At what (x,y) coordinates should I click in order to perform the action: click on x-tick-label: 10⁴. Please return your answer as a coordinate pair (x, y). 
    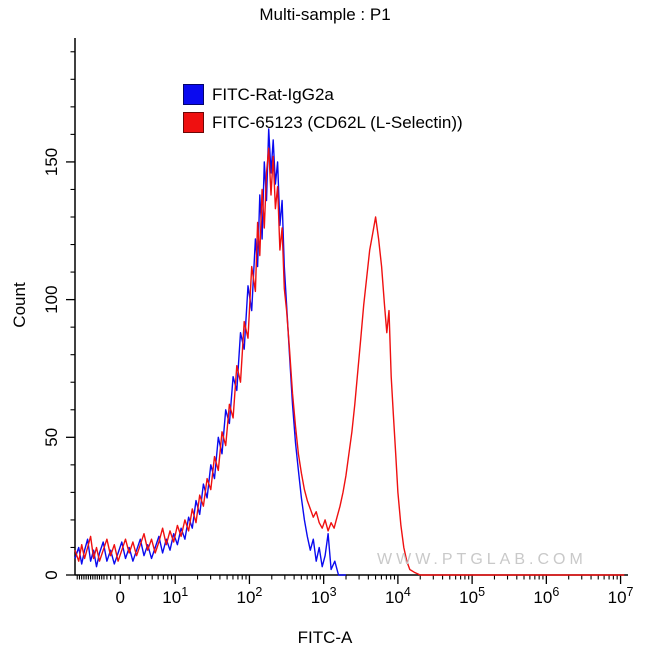
    Looking at the image, I should click on (398, 596).